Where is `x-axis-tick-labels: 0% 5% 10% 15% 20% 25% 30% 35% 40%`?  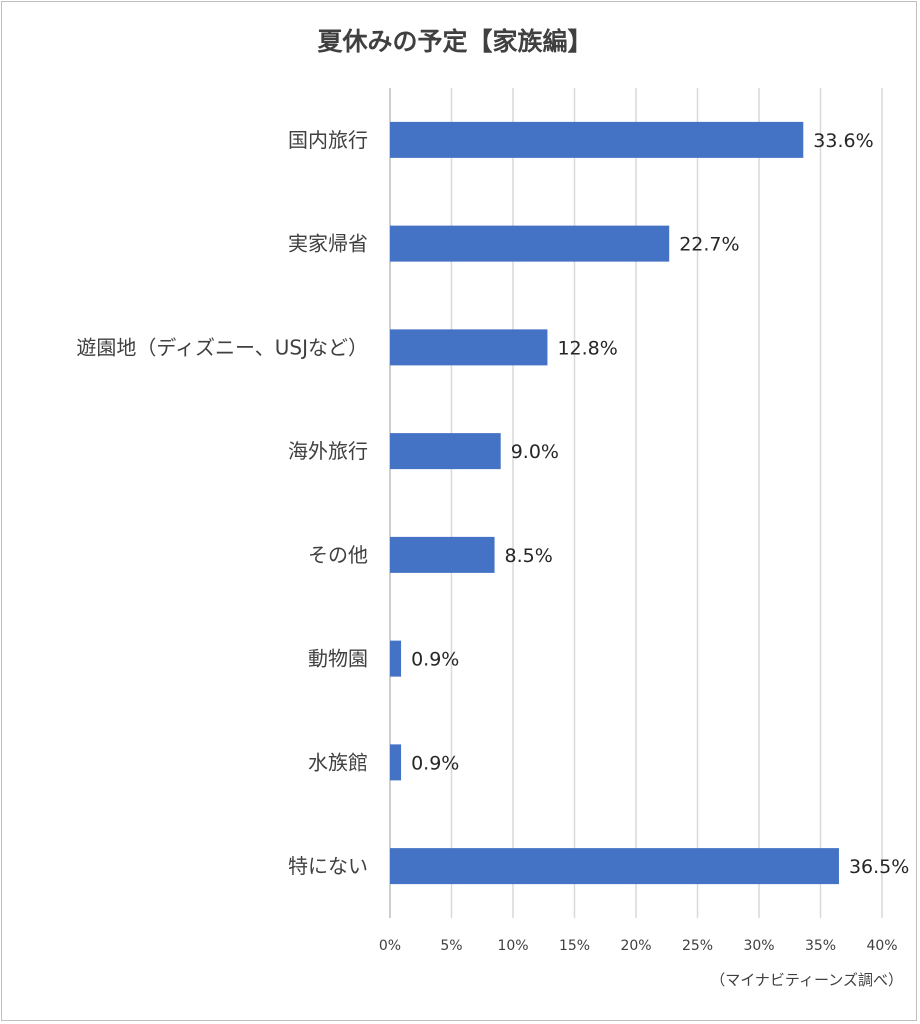
x-axis-tick-labels: 0% 5% 10% 15% 20% 25% 30% 35% 40% is located at coordinates (638, 946).